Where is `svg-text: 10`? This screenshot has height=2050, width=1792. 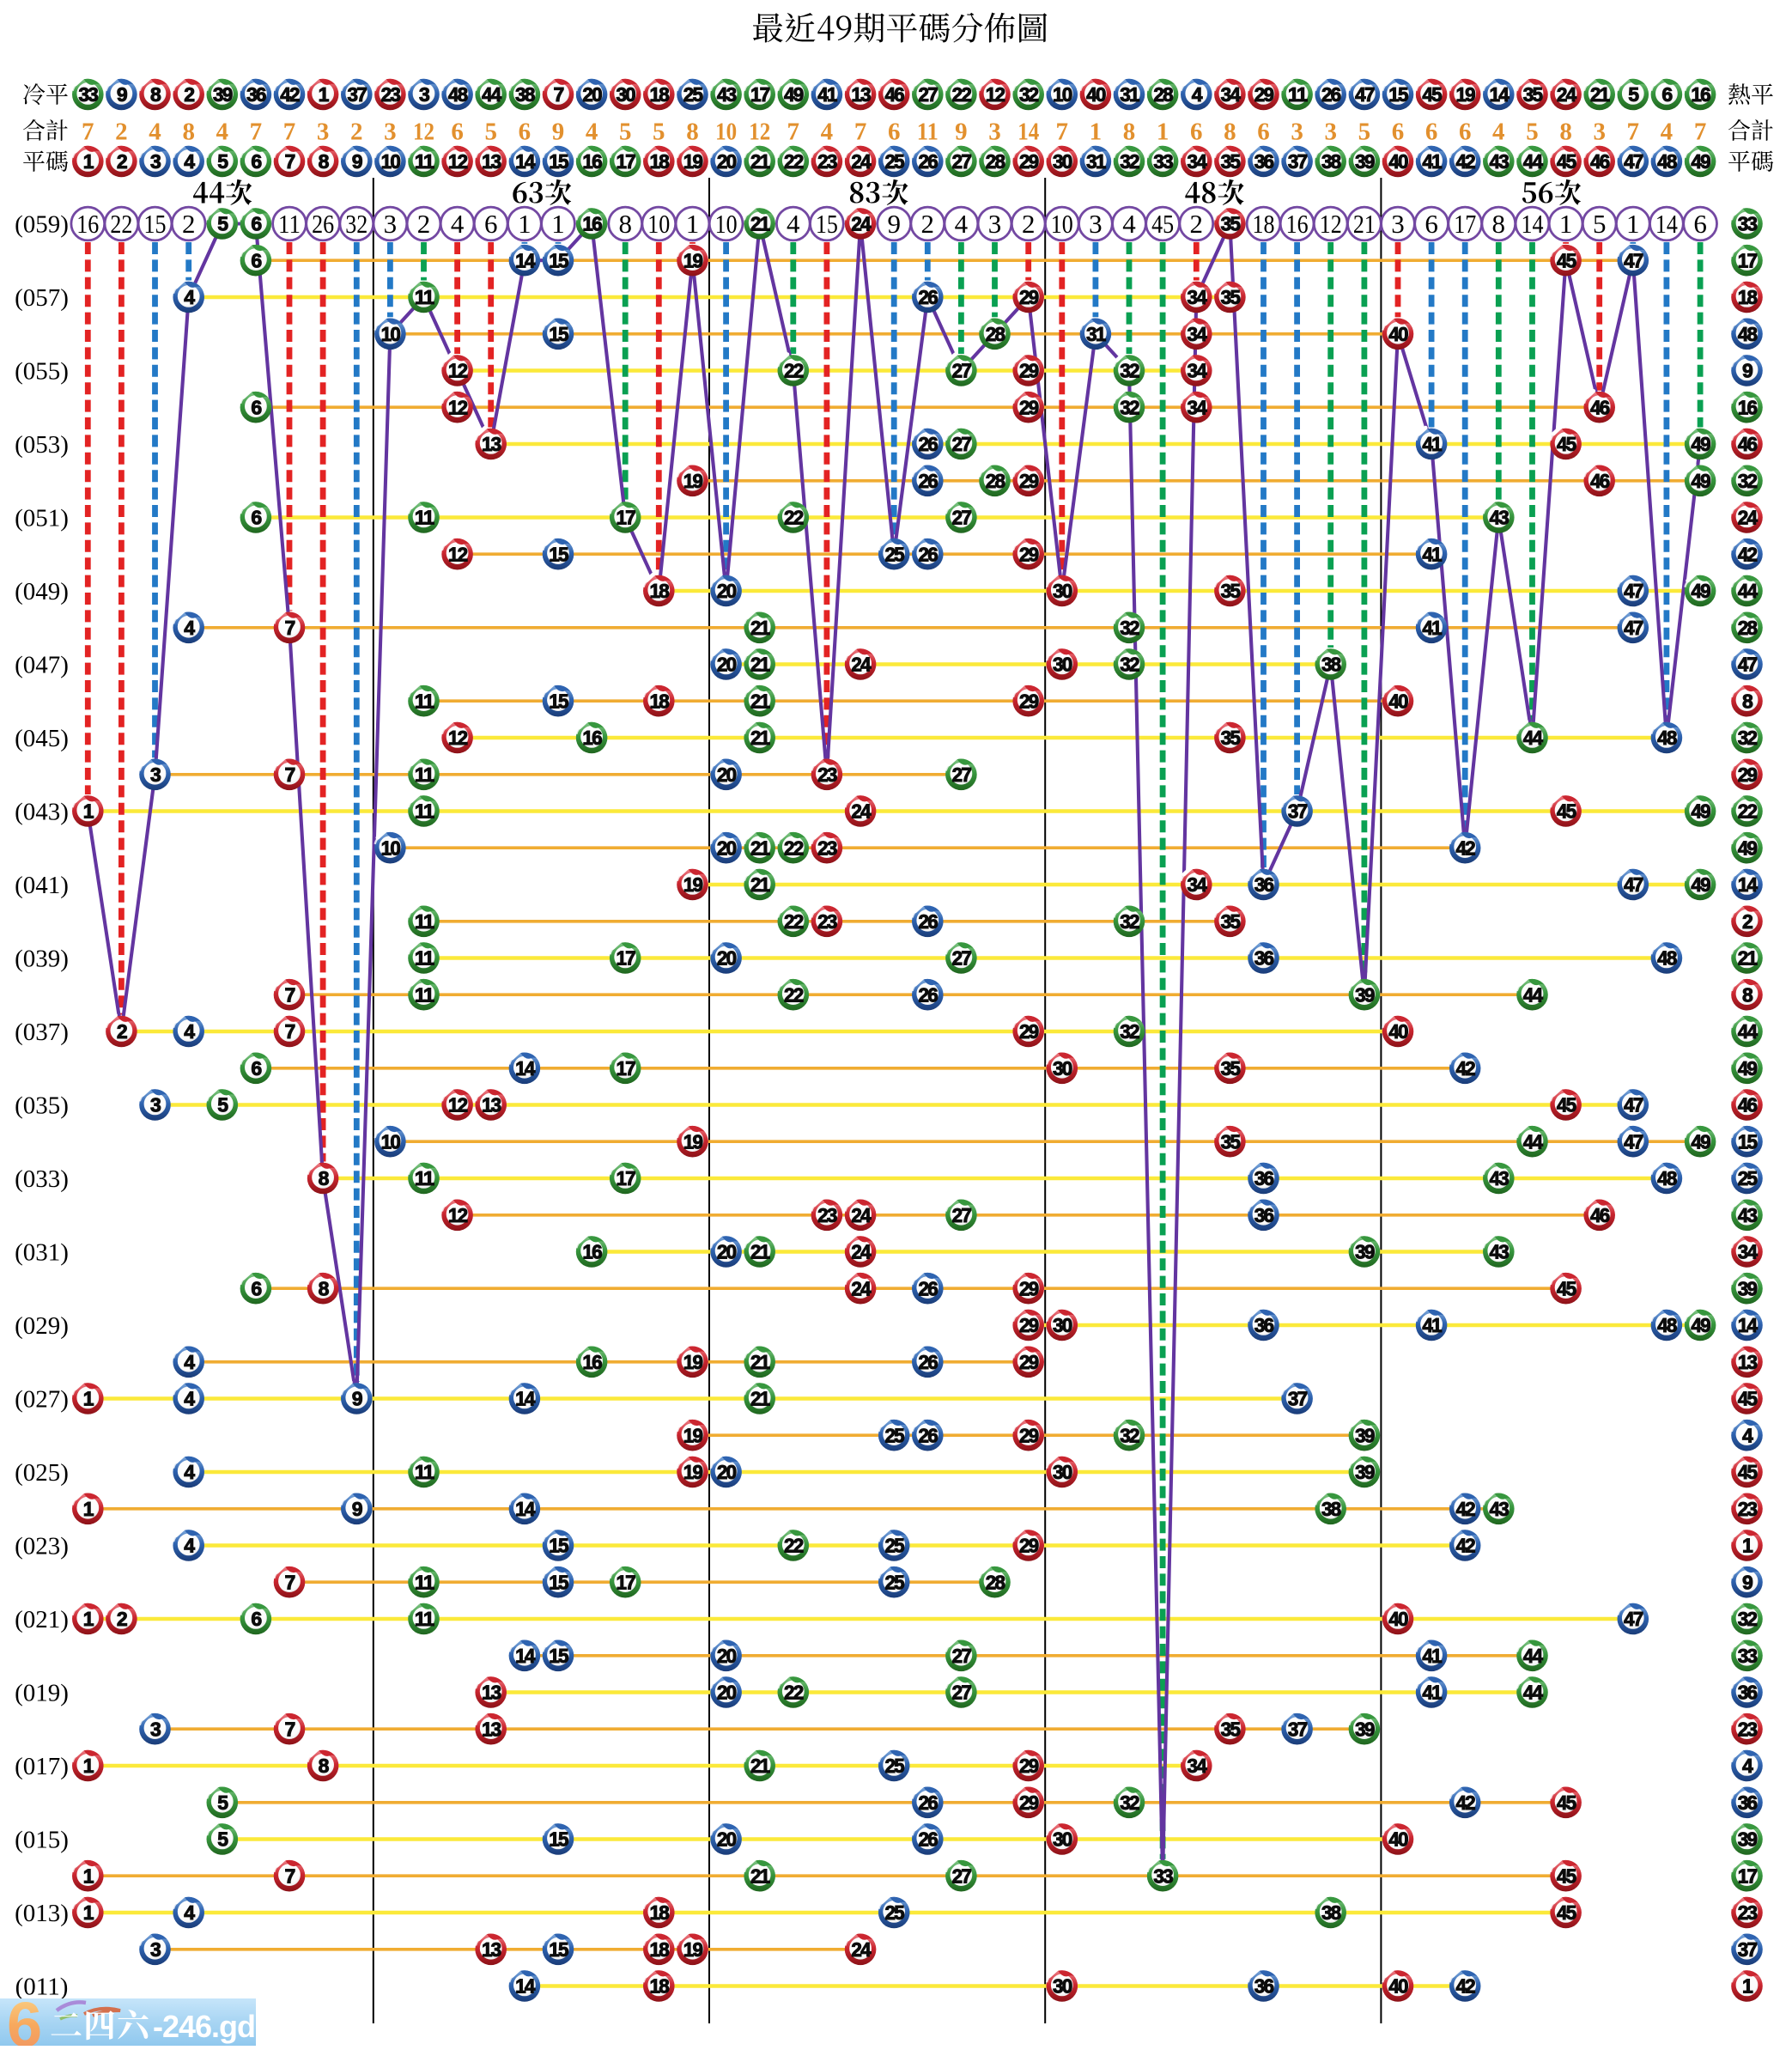
svg-text: 10 is located at coordinates (1062, 94).